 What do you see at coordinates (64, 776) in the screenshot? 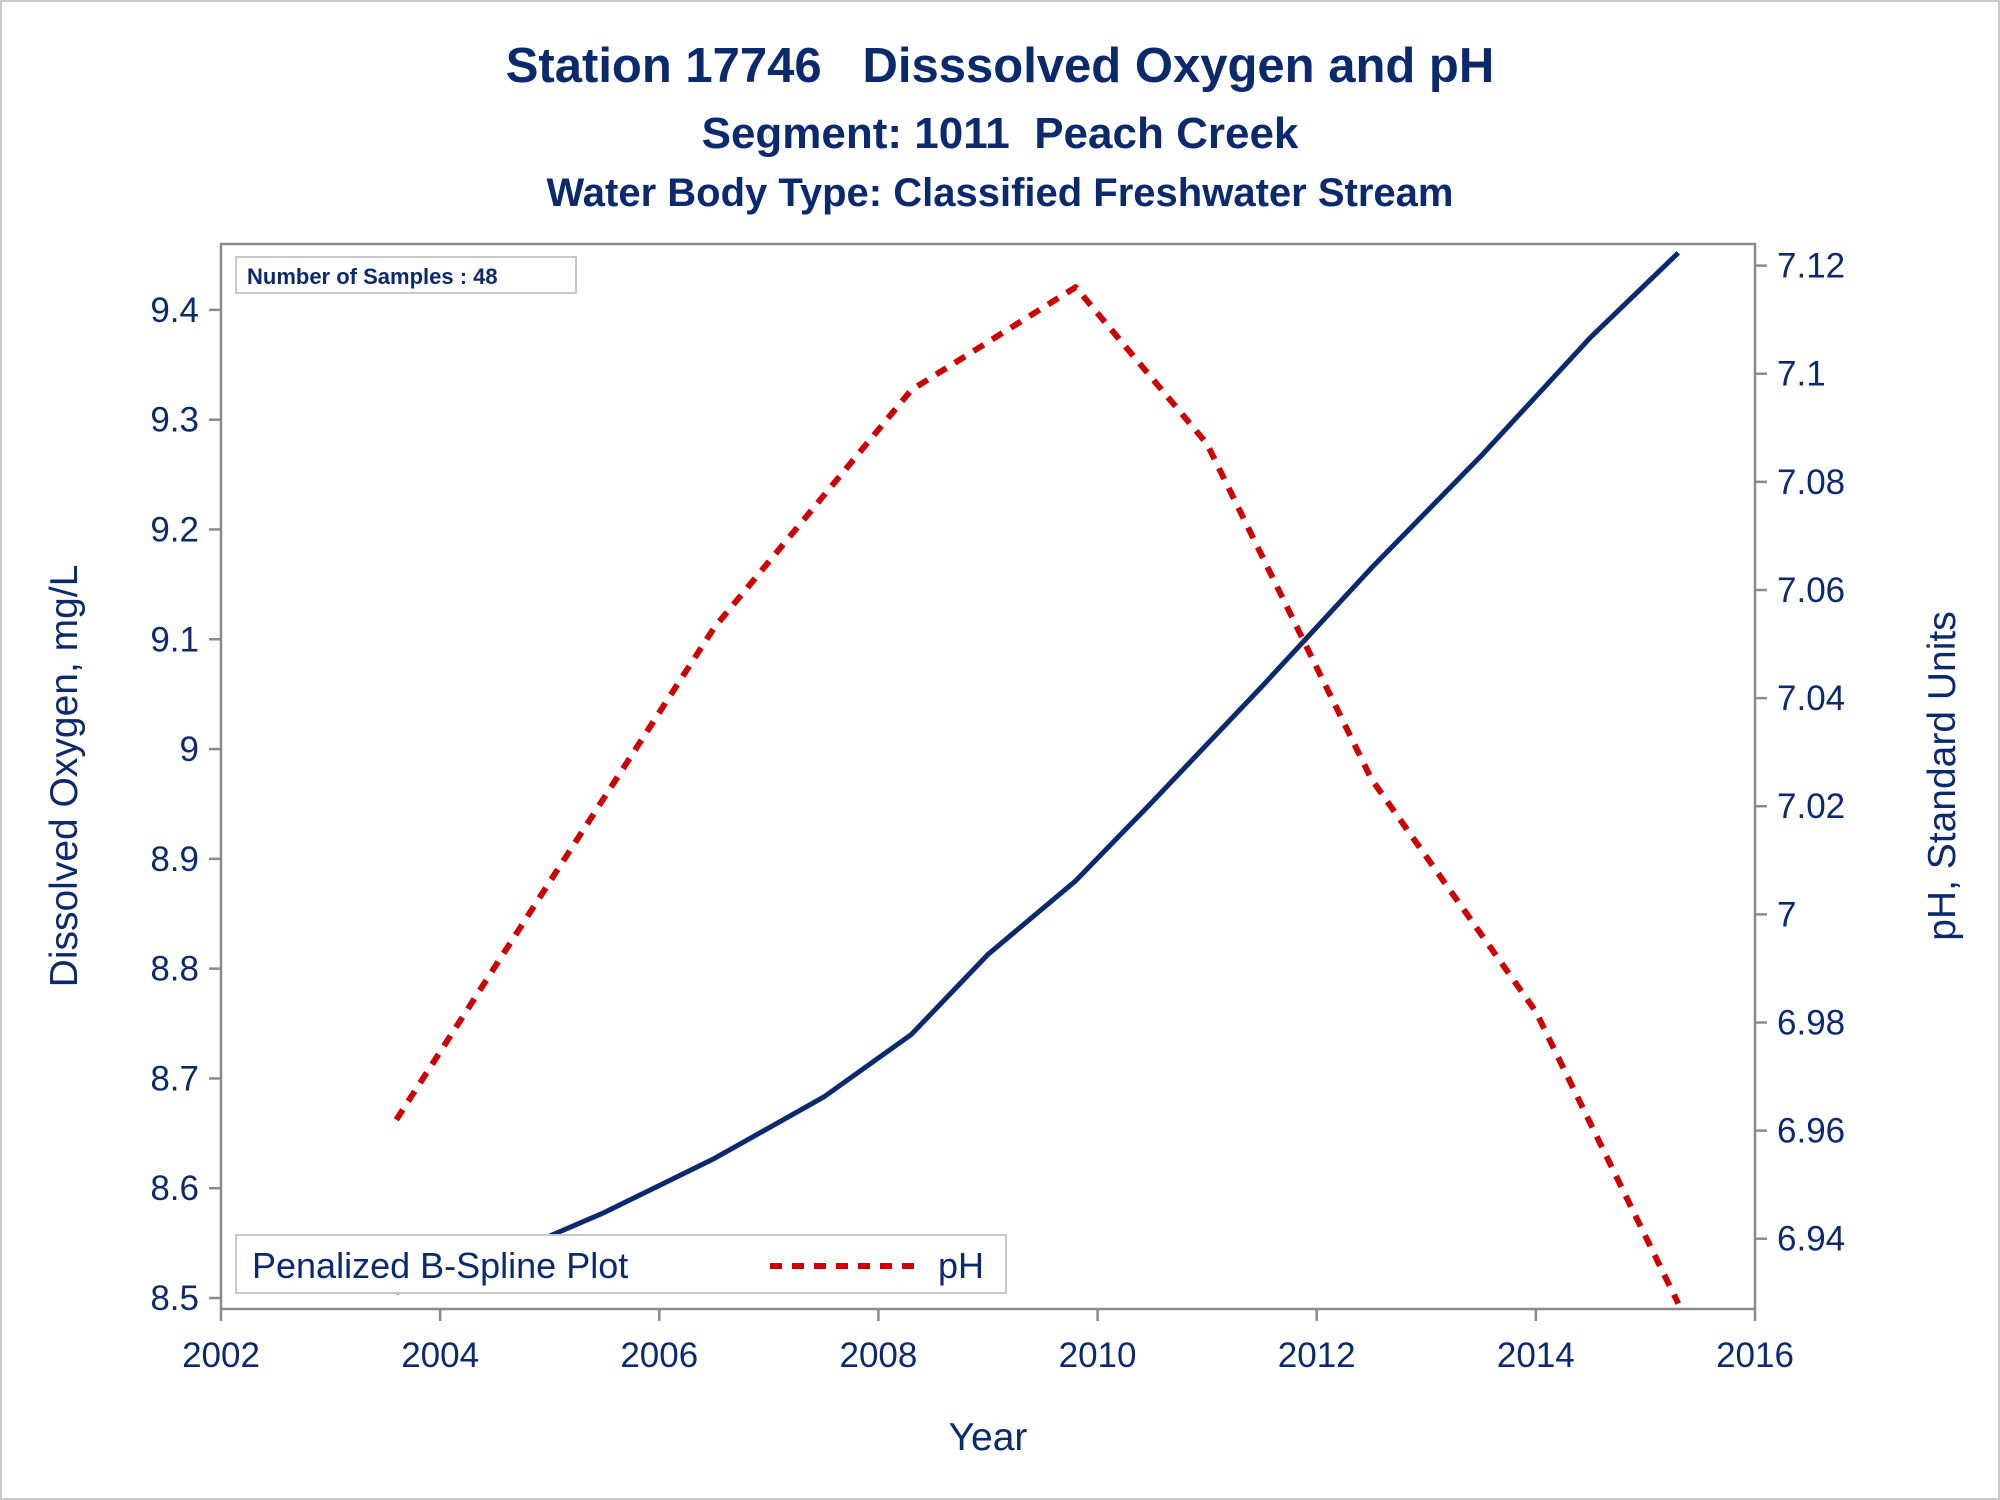
I see `y-axis-label: Dissolved Oxygen, mg/L` at bounding box center [64, 776].